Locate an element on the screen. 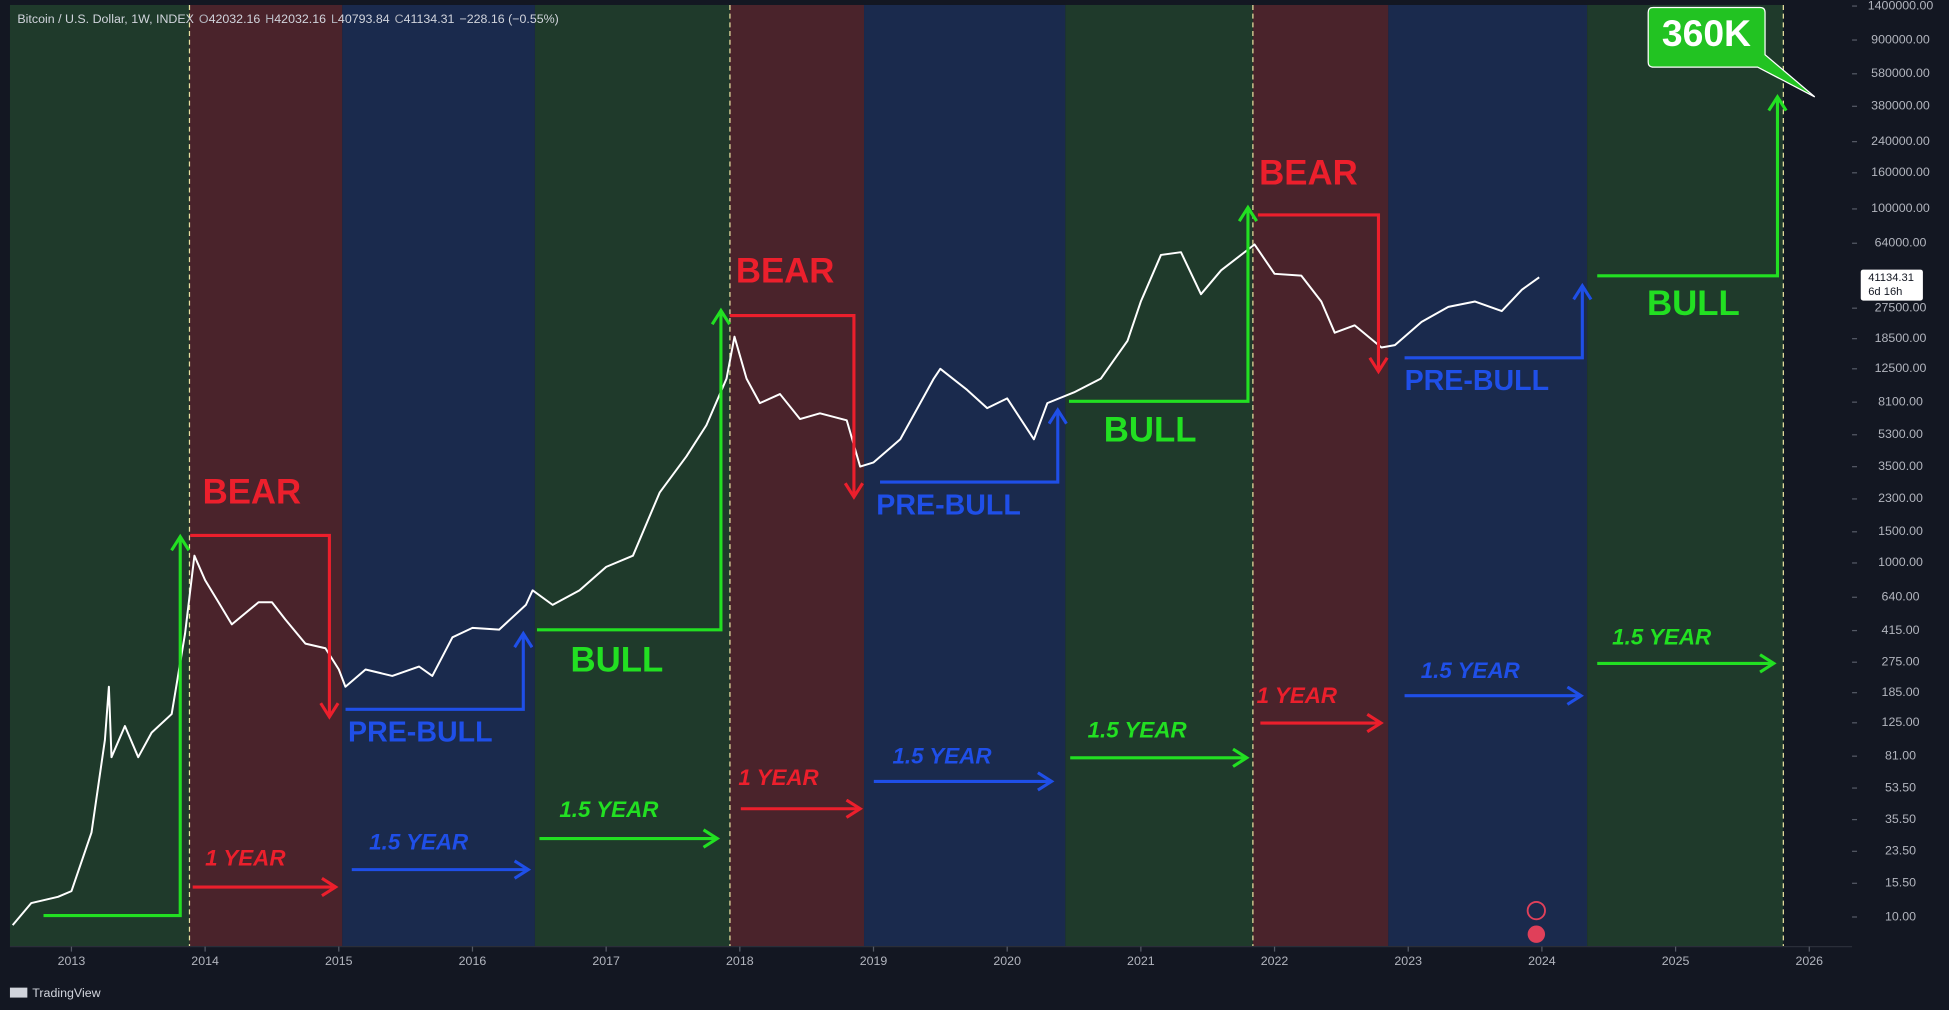 The width and height of the screenshot is (1949, 1010). y-tick-label: 580000.00 is located at coordinates (1900, 73).